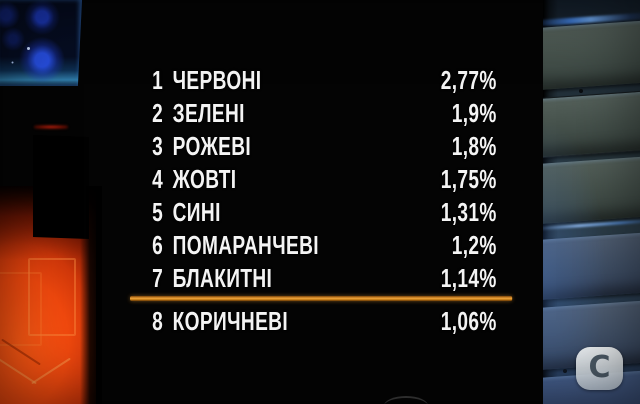  Describe the element at coordinates (321, 278) in the screenshot. I see `ranking-row: 7 БЛАКИТНІ 1,14%` at that location.